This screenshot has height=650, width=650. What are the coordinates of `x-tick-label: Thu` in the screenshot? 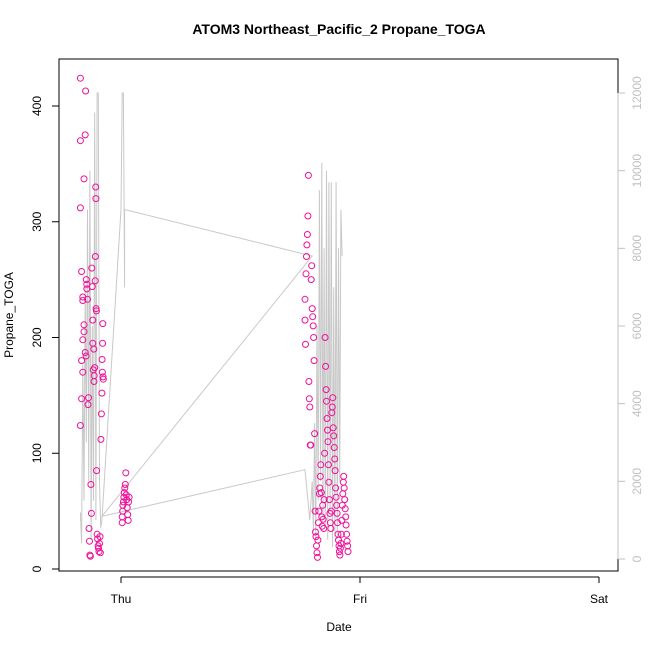 It's located at (121, 599).